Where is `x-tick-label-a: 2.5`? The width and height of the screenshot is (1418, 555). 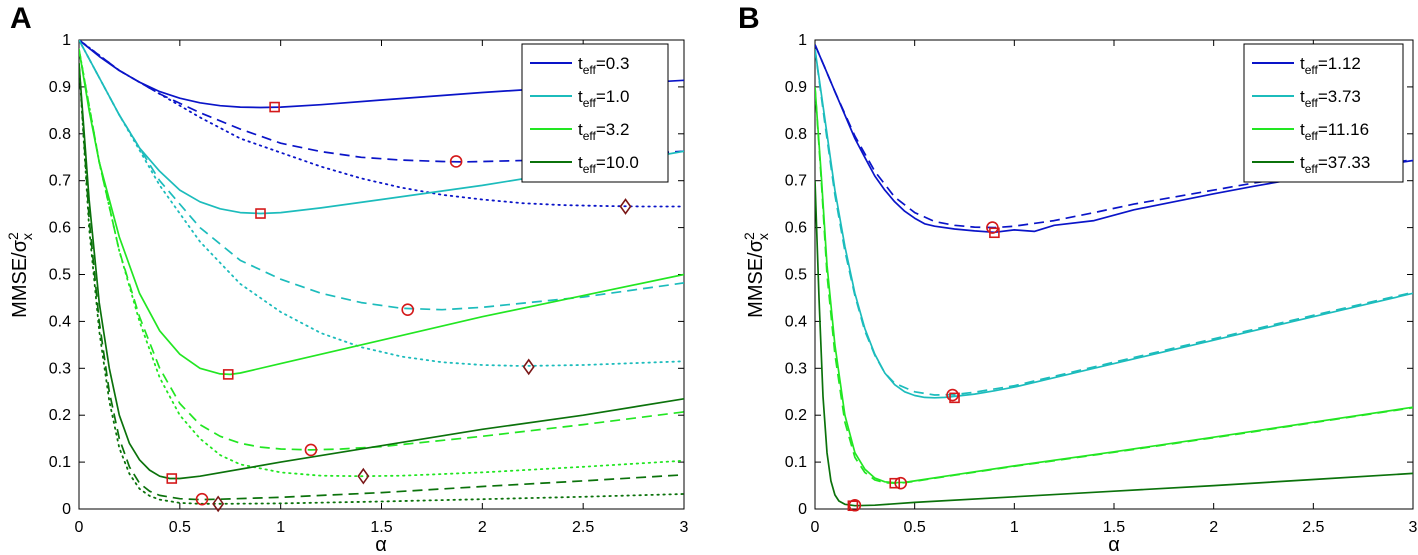 x-tick-label-a: 2.5 is located at coordinates (583, 527).